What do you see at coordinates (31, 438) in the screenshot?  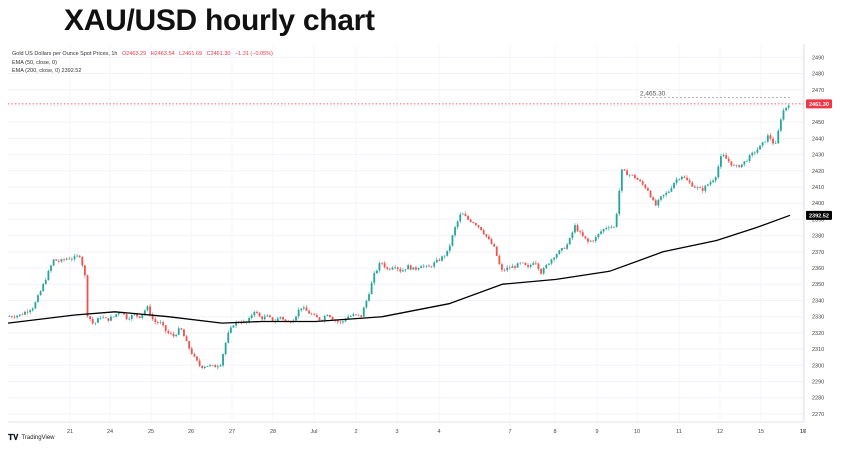 I see `tradingview-logo: 𝐓𝐕 TradingView` at bounding box center [31, 438].